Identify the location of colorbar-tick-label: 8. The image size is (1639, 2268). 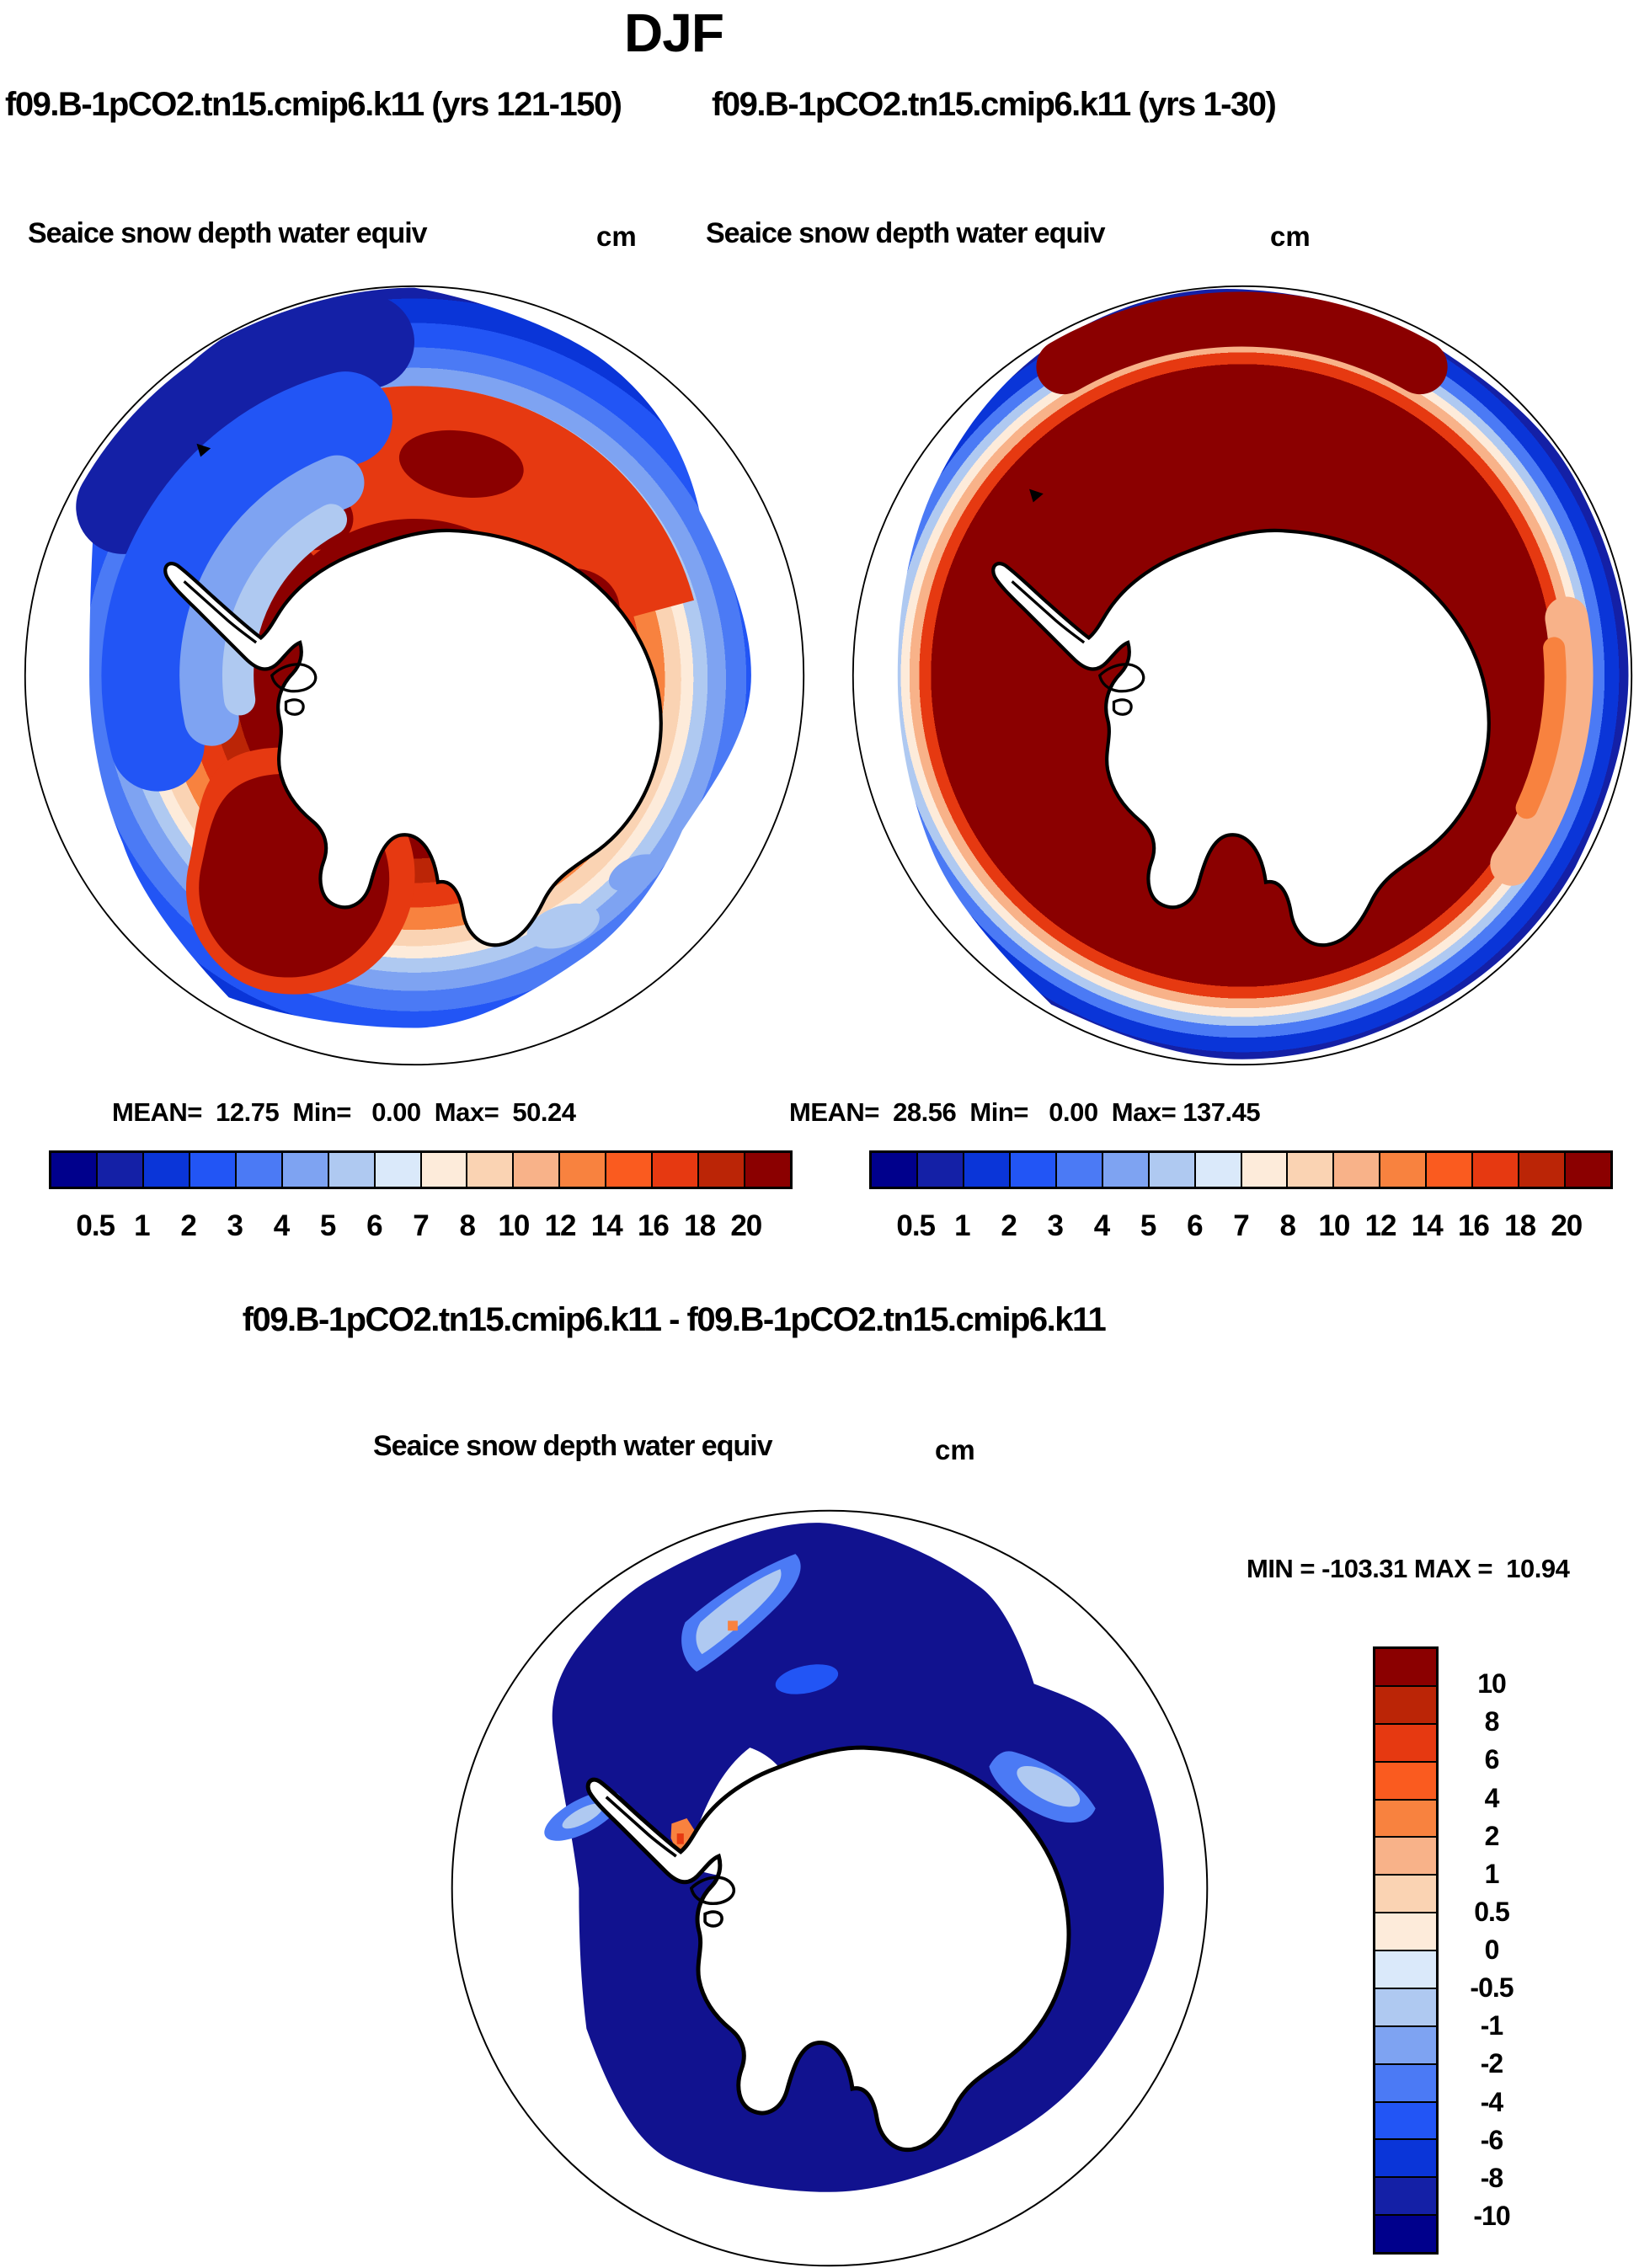
(1492, 1721).